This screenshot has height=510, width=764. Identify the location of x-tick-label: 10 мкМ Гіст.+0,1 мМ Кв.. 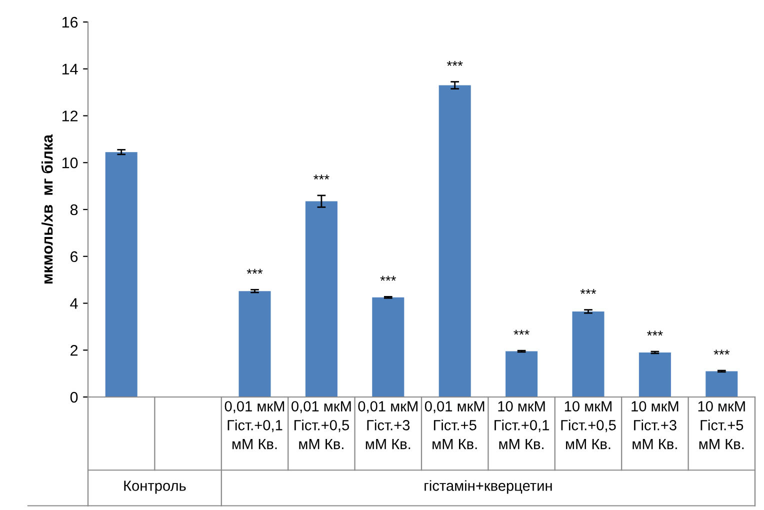
(521, 425).